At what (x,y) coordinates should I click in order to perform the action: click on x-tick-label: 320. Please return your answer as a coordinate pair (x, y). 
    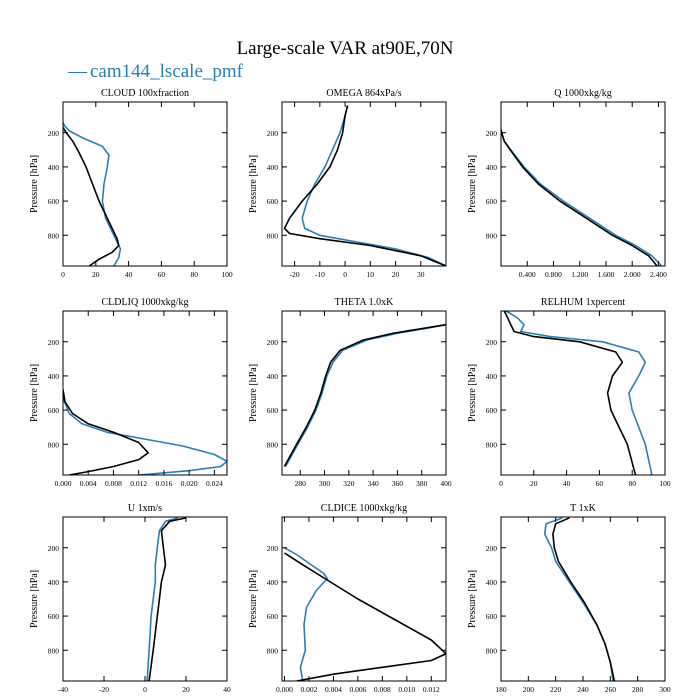
    Looking at the image, I should click on (349, 483).